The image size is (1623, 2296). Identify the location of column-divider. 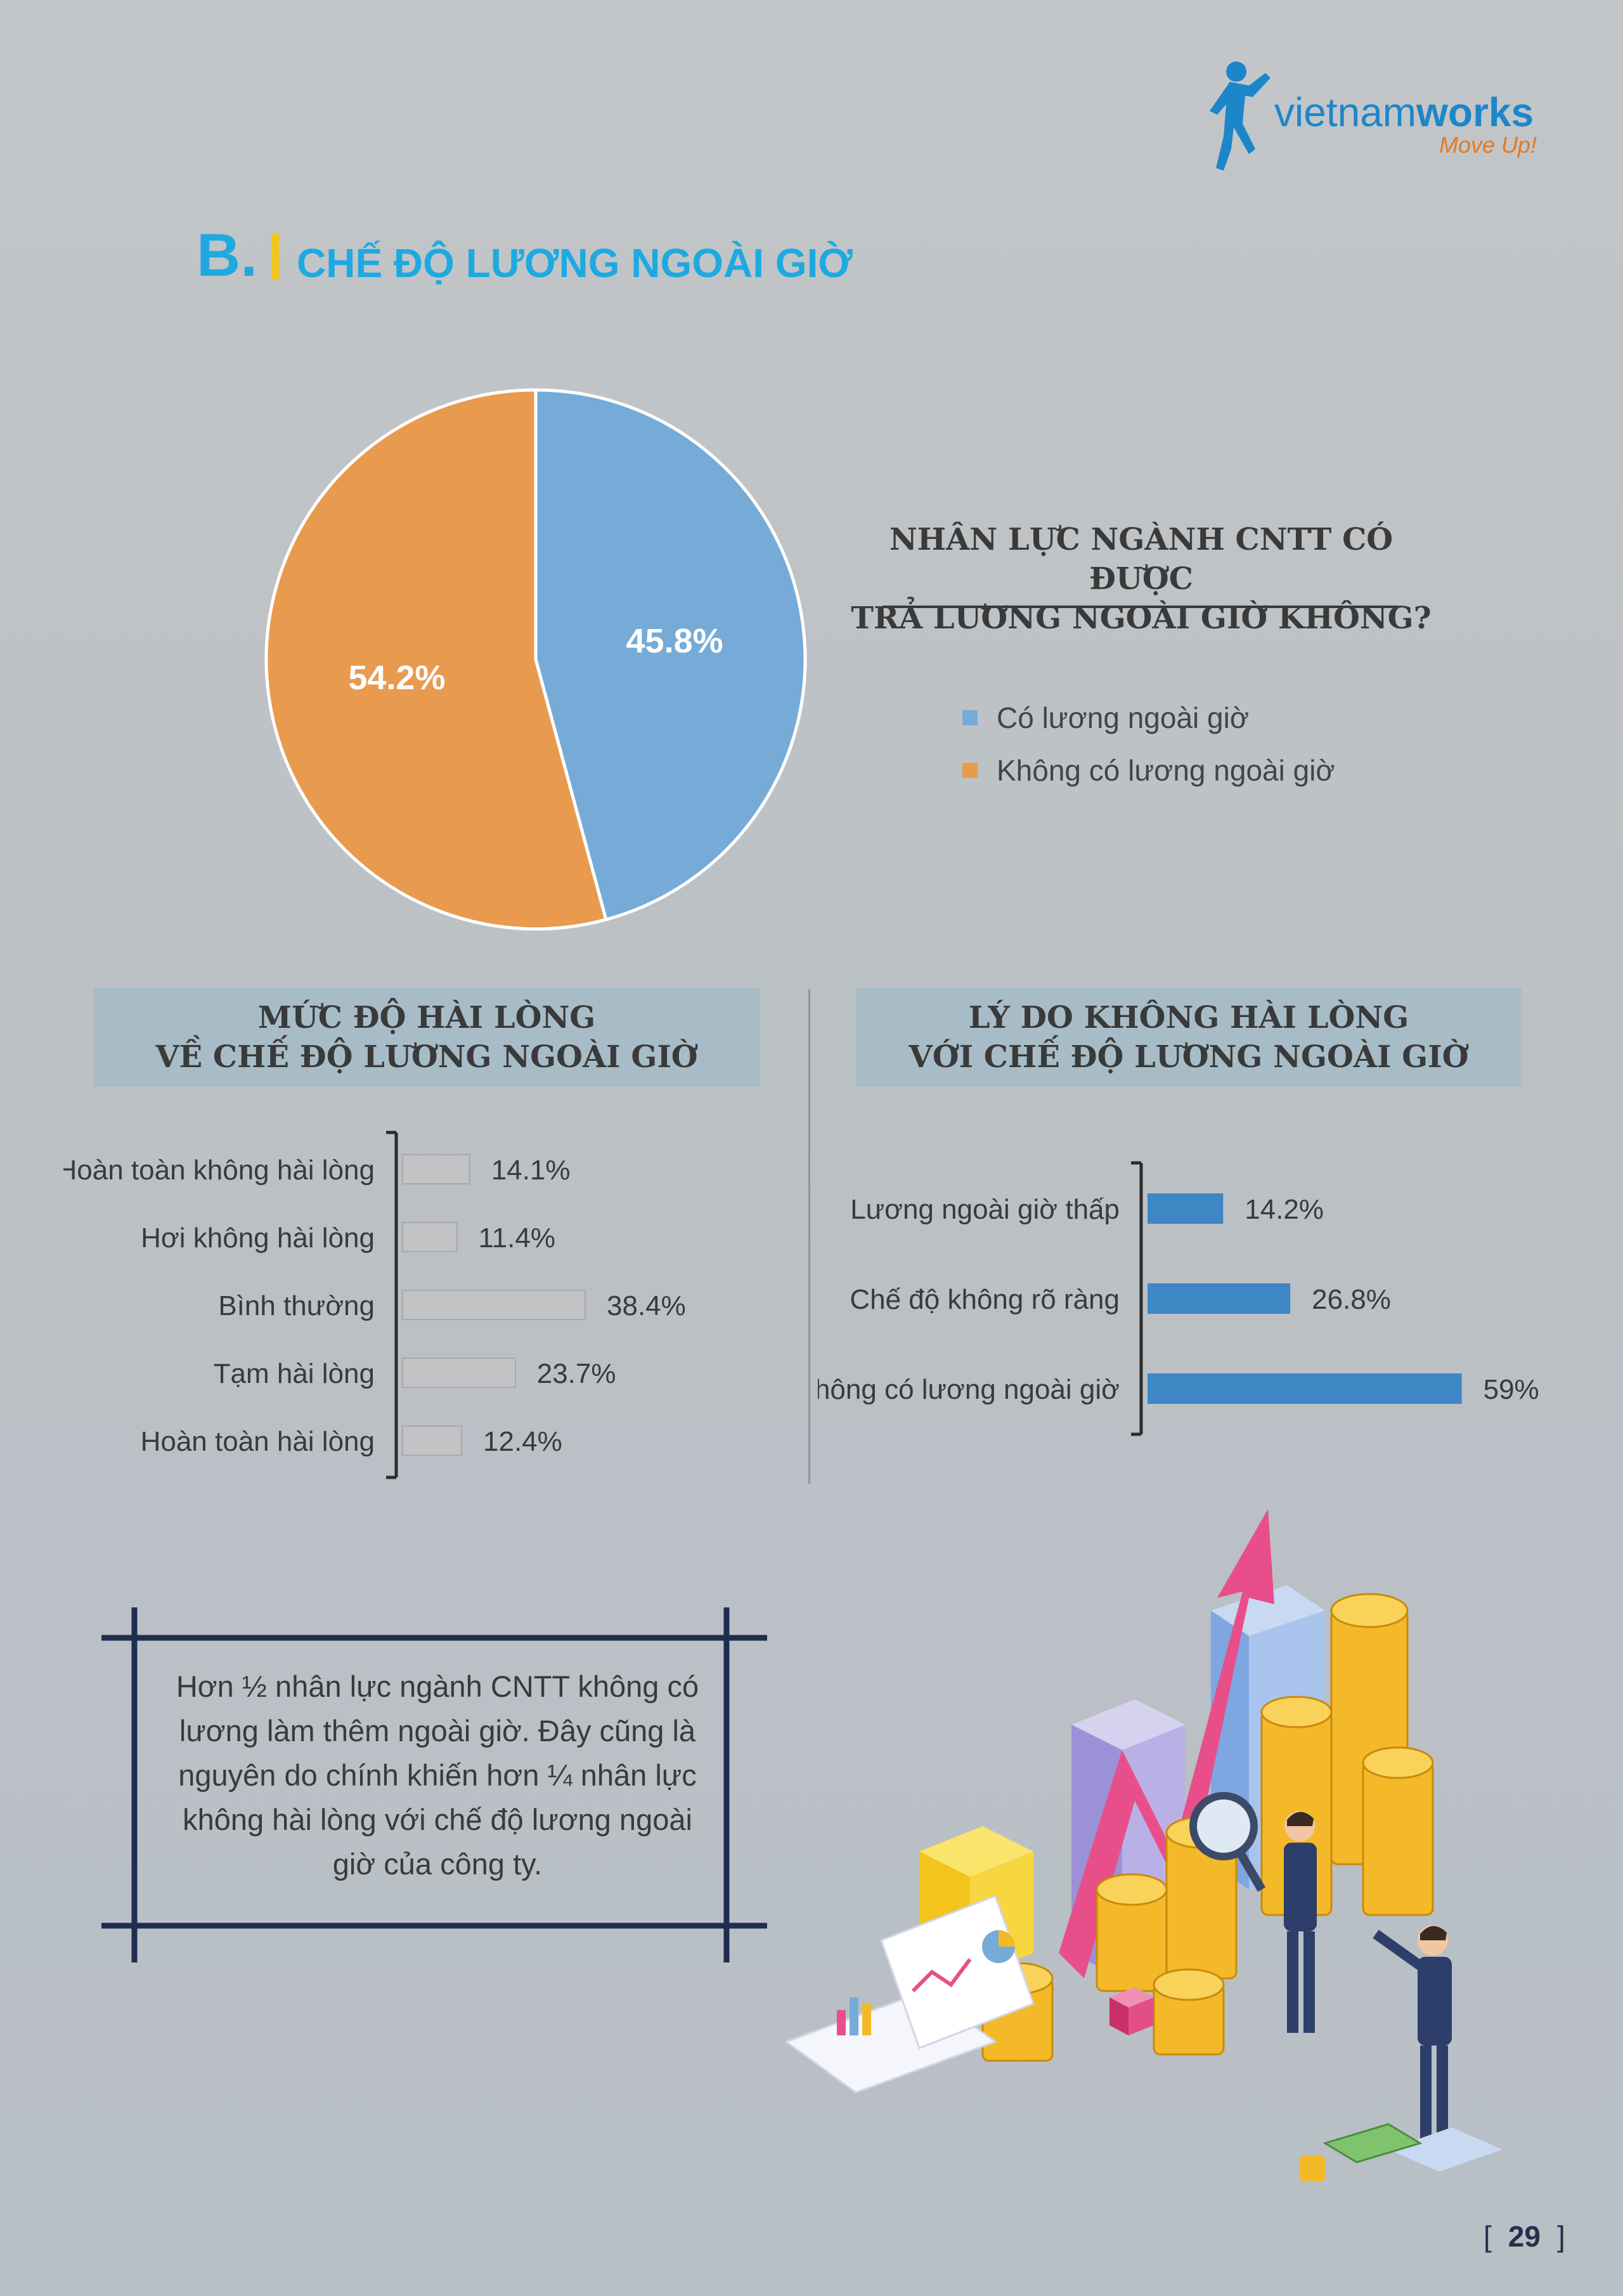
(809, 1236).